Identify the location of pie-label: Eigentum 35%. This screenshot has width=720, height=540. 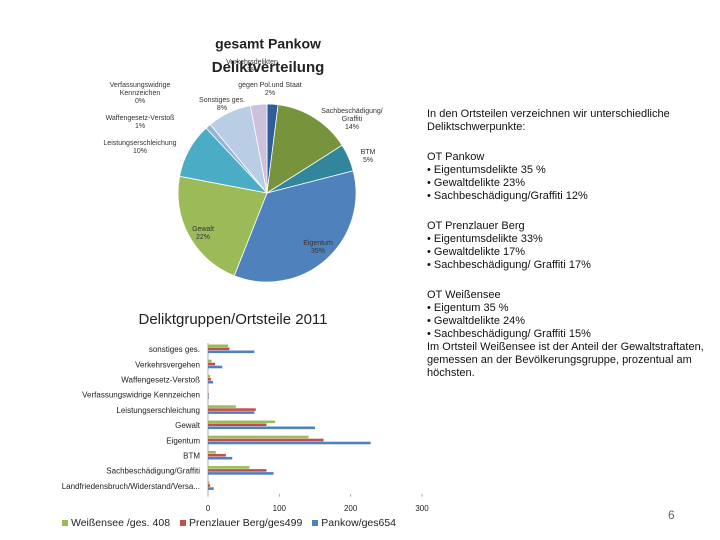
(318, 248).